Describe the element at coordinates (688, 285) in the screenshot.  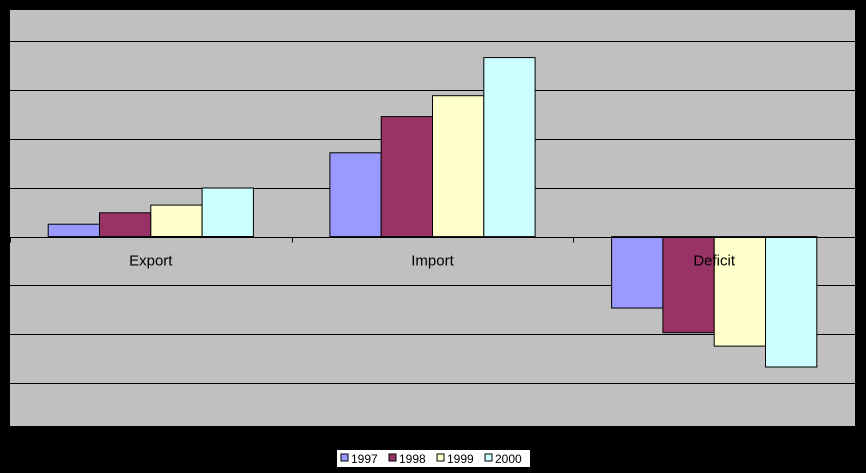
I see `bar-1998-deficit` at that location.